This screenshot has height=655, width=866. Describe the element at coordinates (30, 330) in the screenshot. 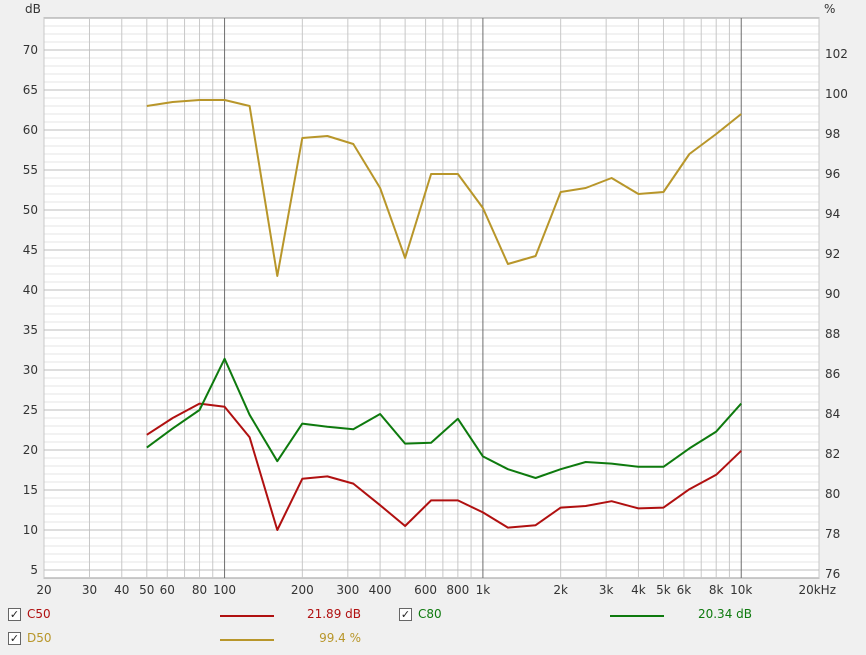

I see `left-tick-label: 35` at that location.